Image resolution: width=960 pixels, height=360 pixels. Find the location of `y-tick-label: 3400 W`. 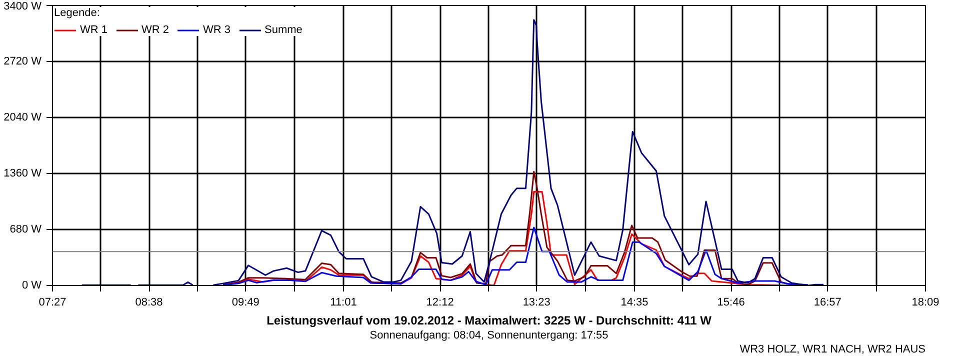

y-tick-label: 3400 W is located at coordinates (23, 6).